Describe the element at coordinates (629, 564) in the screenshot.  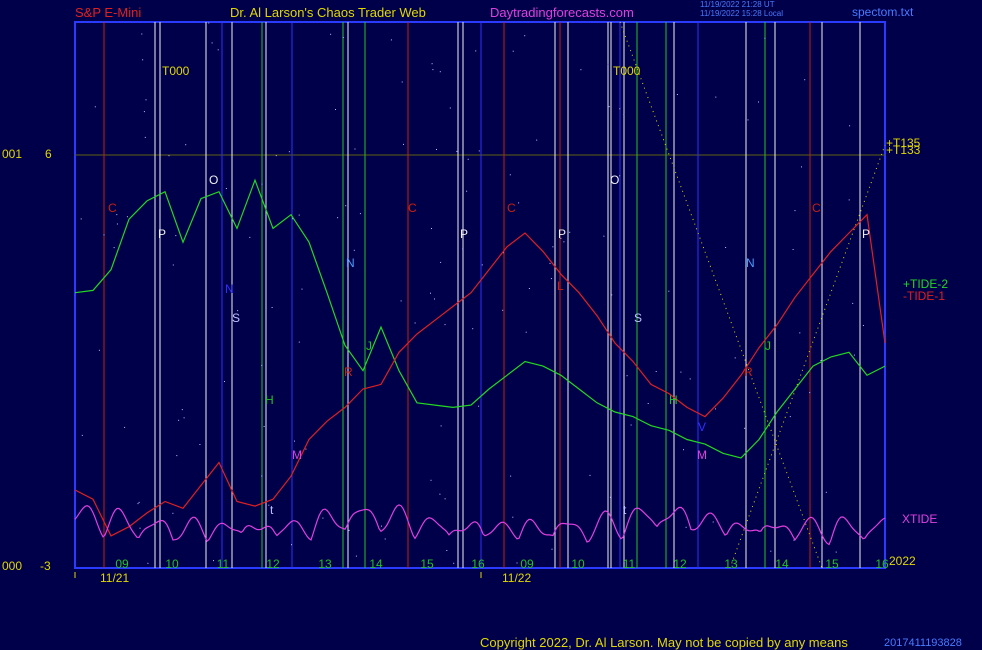
I see `hour-tick-label: 11` at that location.